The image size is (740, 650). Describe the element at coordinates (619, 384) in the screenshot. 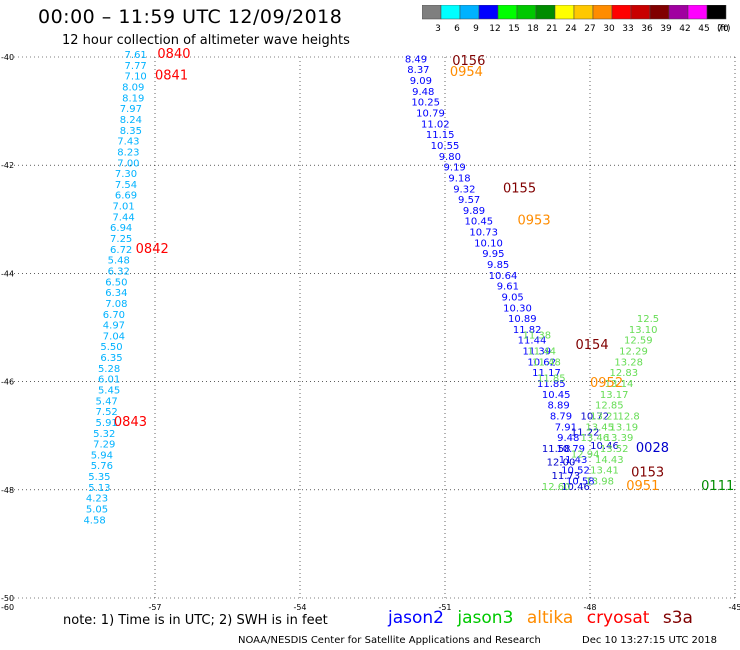

I see `wave-height-jason3: 13.14` at that location.